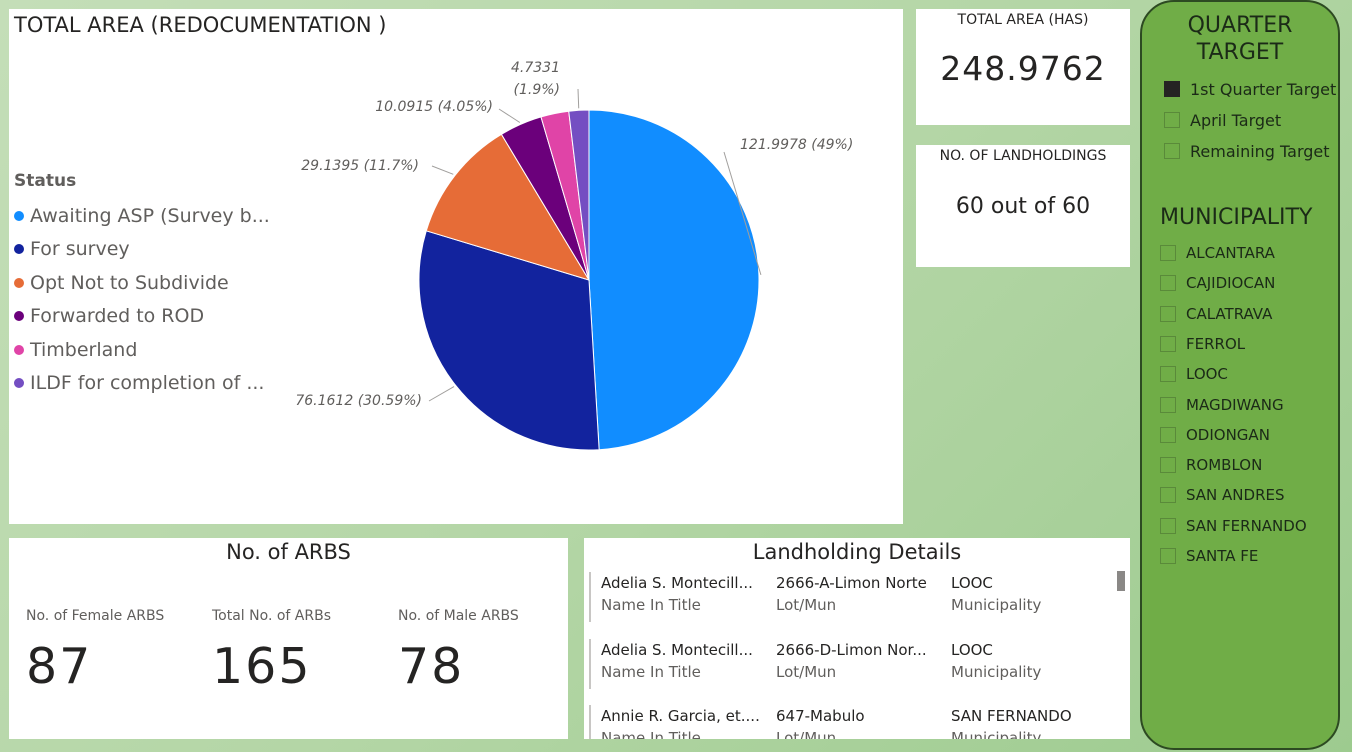  I want to click on municipality-option-label: LOOC, so click(1207, 374).